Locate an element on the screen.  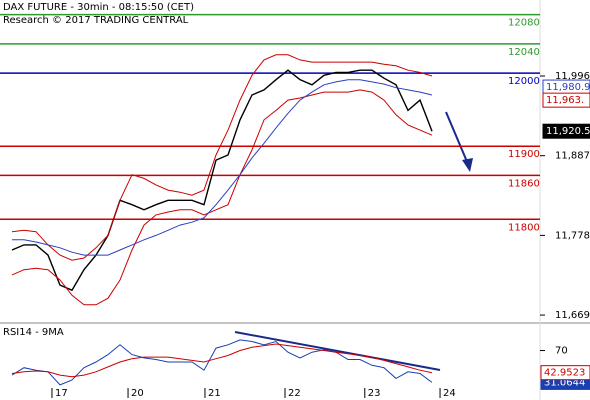
price-tag: 11,920.5 is located at coordinates (568, 131).